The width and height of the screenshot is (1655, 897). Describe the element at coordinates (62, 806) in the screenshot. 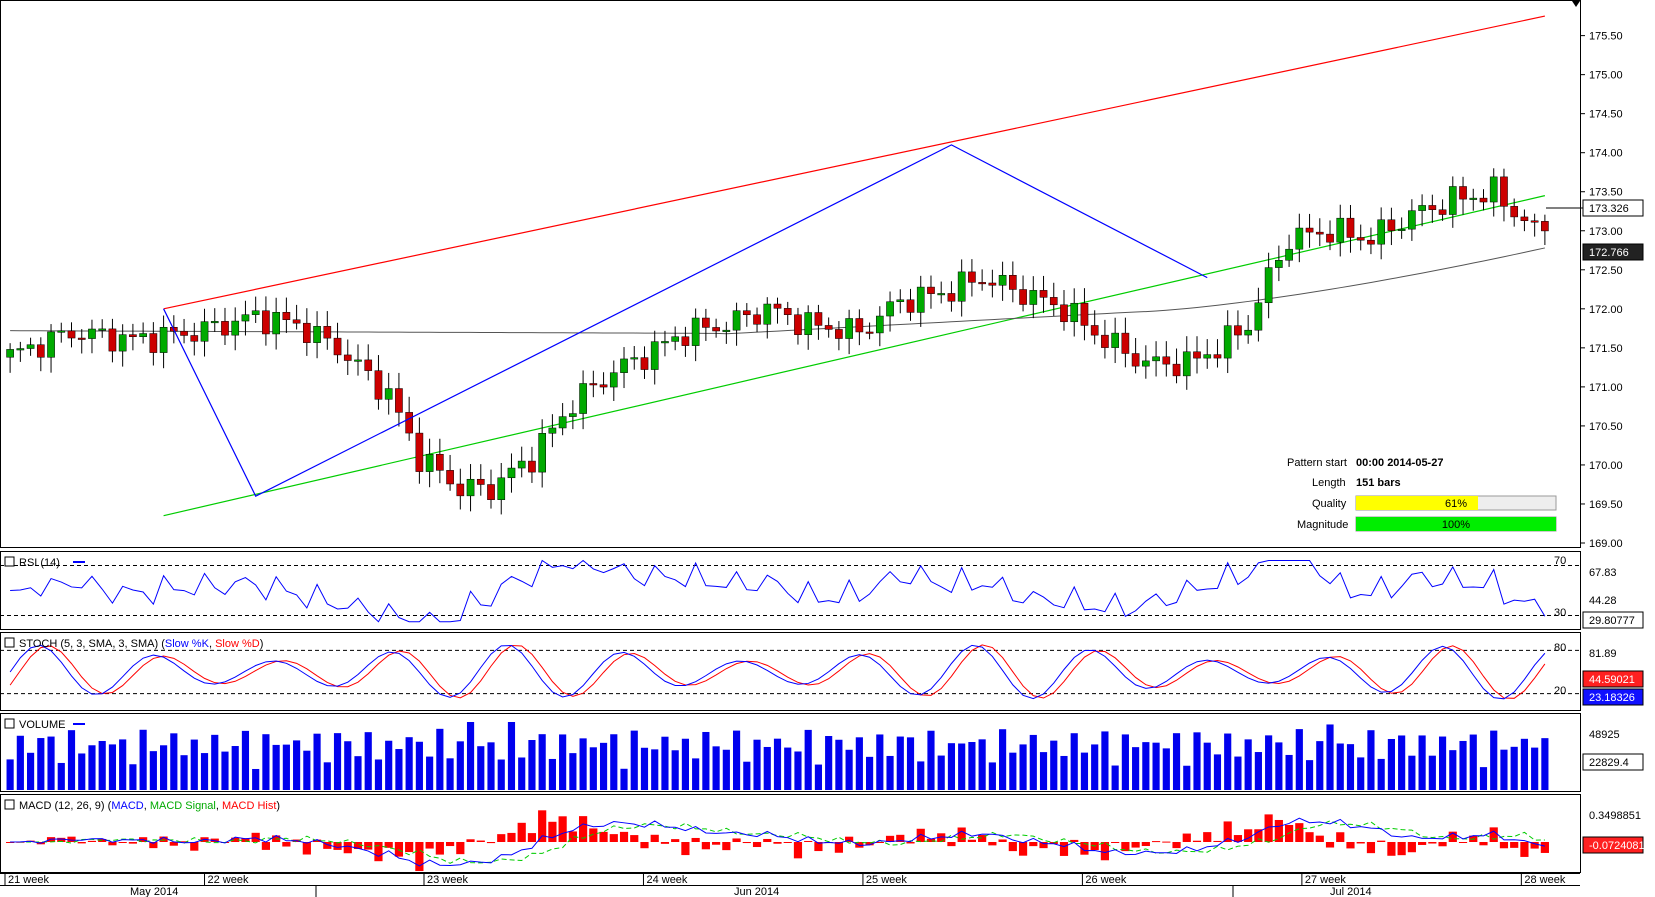

I see `macd-title: MACD (12, 26, 9)` at that location.